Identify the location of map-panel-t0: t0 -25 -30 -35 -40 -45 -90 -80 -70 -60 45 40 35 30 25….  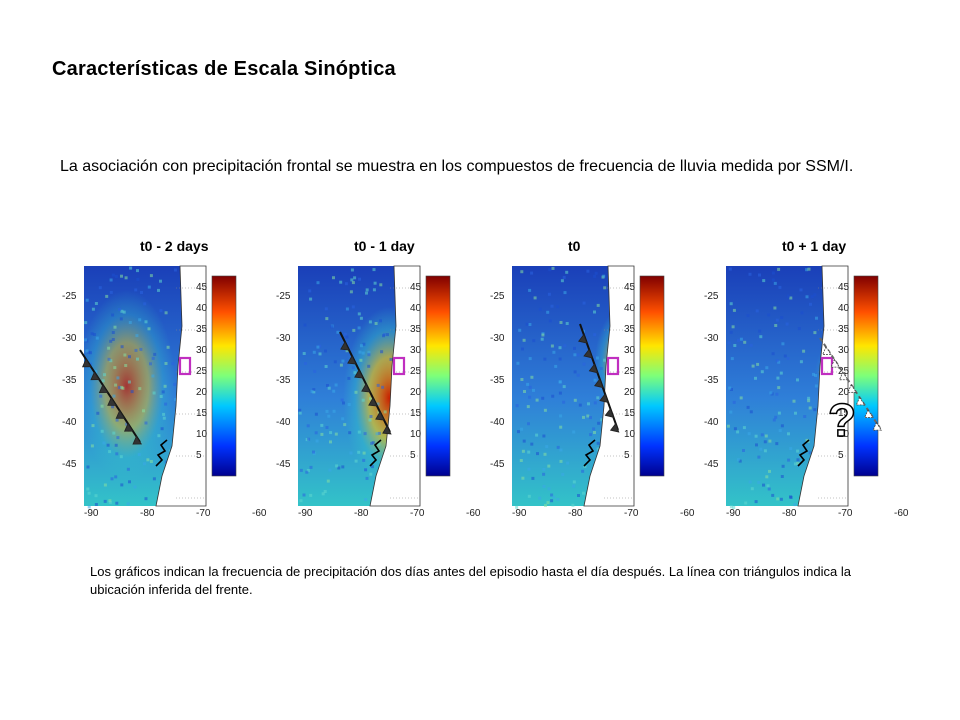
(594, 375).